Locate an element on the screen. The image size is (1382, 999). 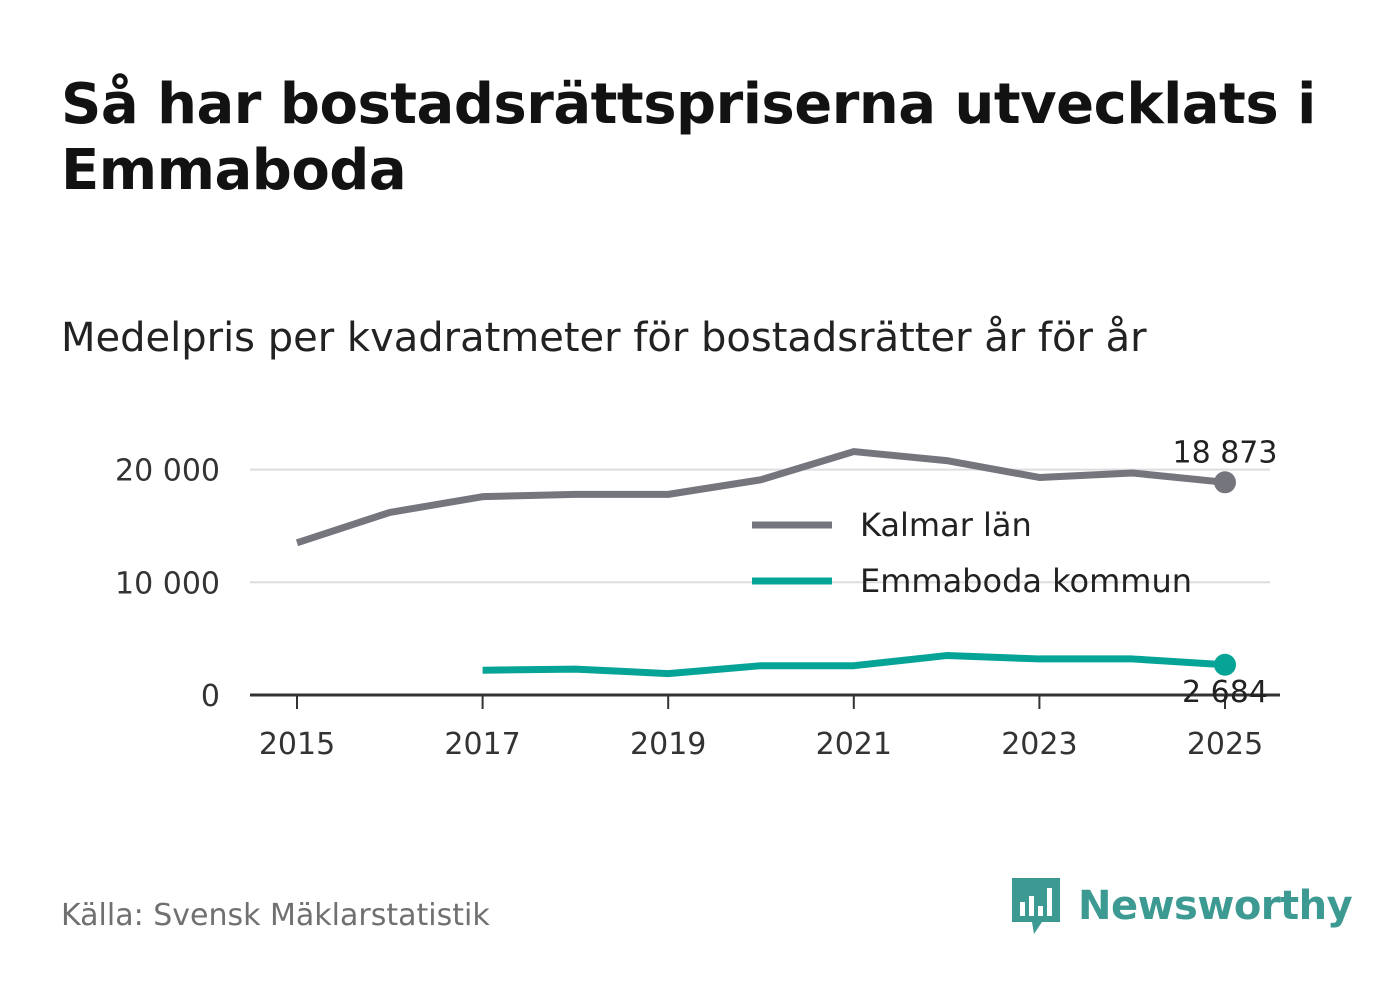
x-tick-label: 2023 is located at coordinates (1039, 744).